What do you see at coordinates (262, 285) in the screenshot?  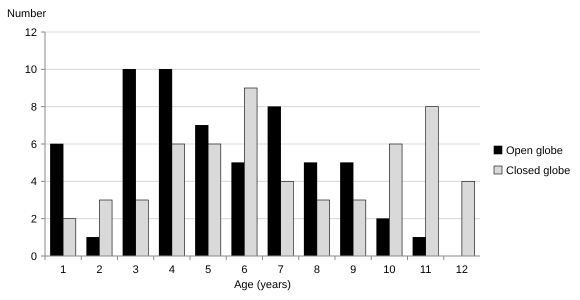 I see `x-axis-title: Age (years)` at bounding box center [262, 285].